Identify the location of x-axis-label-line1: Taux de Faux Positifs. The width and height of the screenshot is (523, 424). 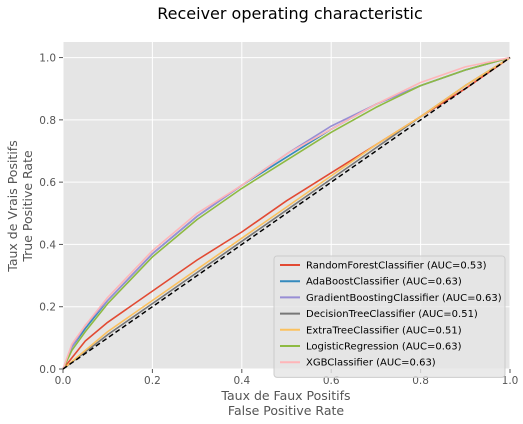
(285, 395).